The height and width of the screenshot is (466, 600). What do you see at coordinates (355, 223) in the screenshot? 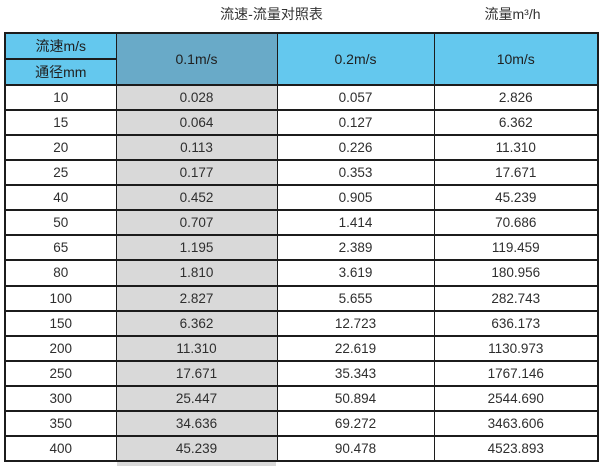
I see `flow-value-0-2ms: 1.414` at bounding box center [355, 223].